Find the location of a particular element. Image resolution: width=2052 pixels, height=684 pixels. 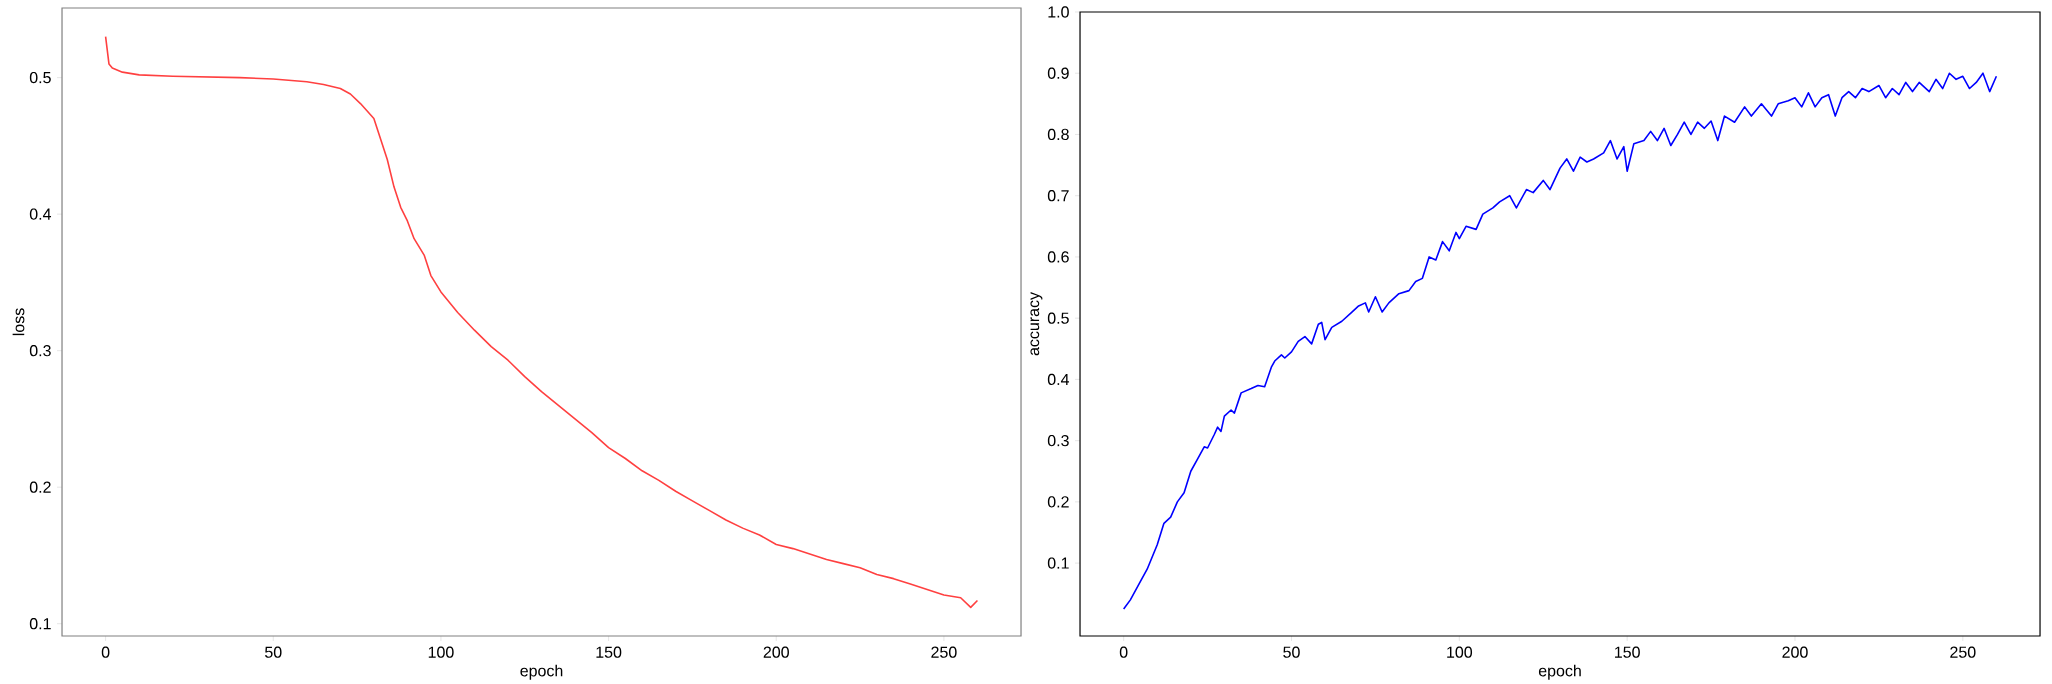

y-tick-label: 0.8 is located at coordinates (1058, 134).